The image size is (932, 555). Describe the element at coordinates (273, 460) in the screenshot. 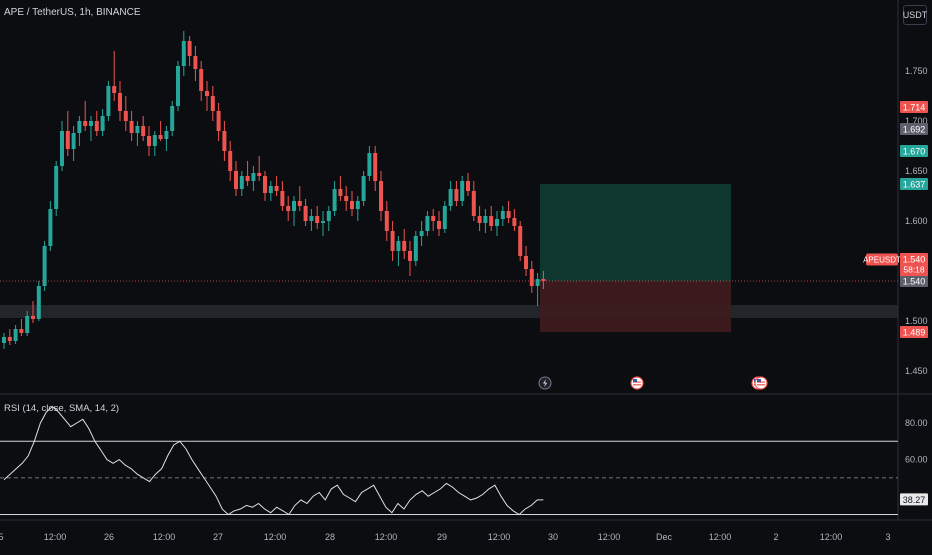

I see `rsi-line` at that location.